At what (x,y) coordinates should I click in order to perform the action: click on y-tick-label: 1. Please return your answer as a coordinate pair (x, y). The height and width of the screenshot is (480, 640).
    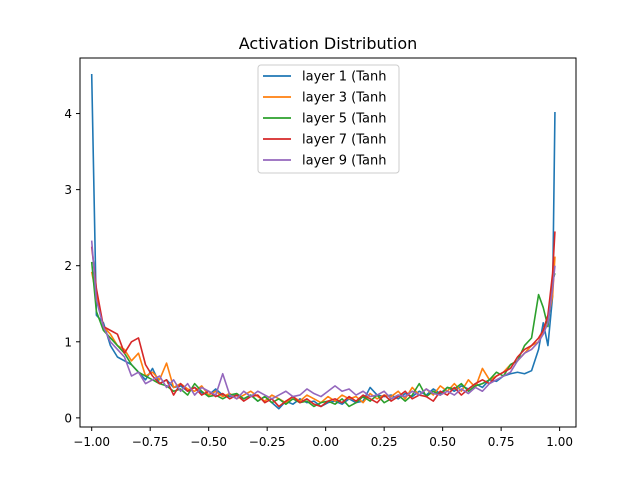
    Looking at the image, I should click on (68, 342).